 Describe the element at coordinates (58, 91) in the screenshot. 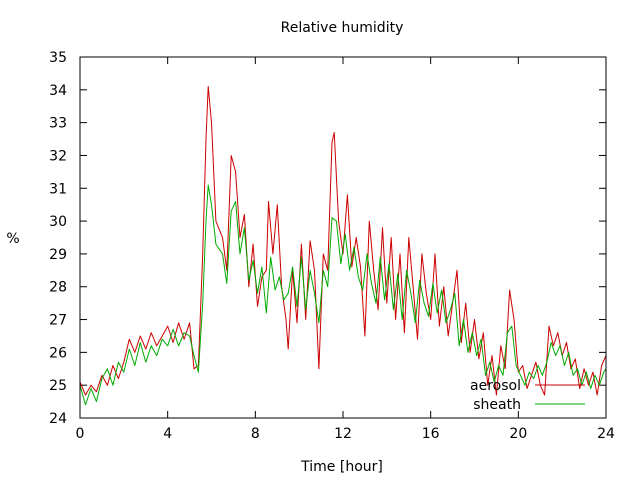

I see `y-tick-label: 34` at that location.